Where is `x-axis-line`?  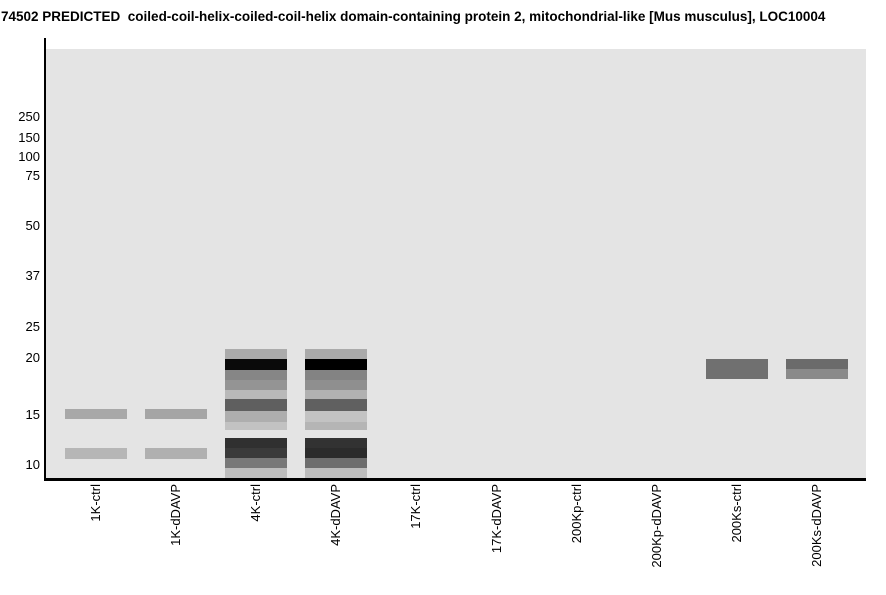 x-axis-line is located at coordinates (455, 479).